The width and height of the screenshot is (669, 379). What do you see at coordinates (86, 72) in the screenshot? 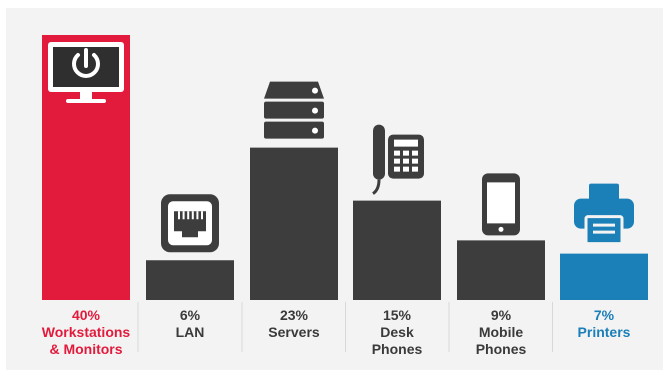
I see `monitor-power-icon` at bounding box center [86, 72].